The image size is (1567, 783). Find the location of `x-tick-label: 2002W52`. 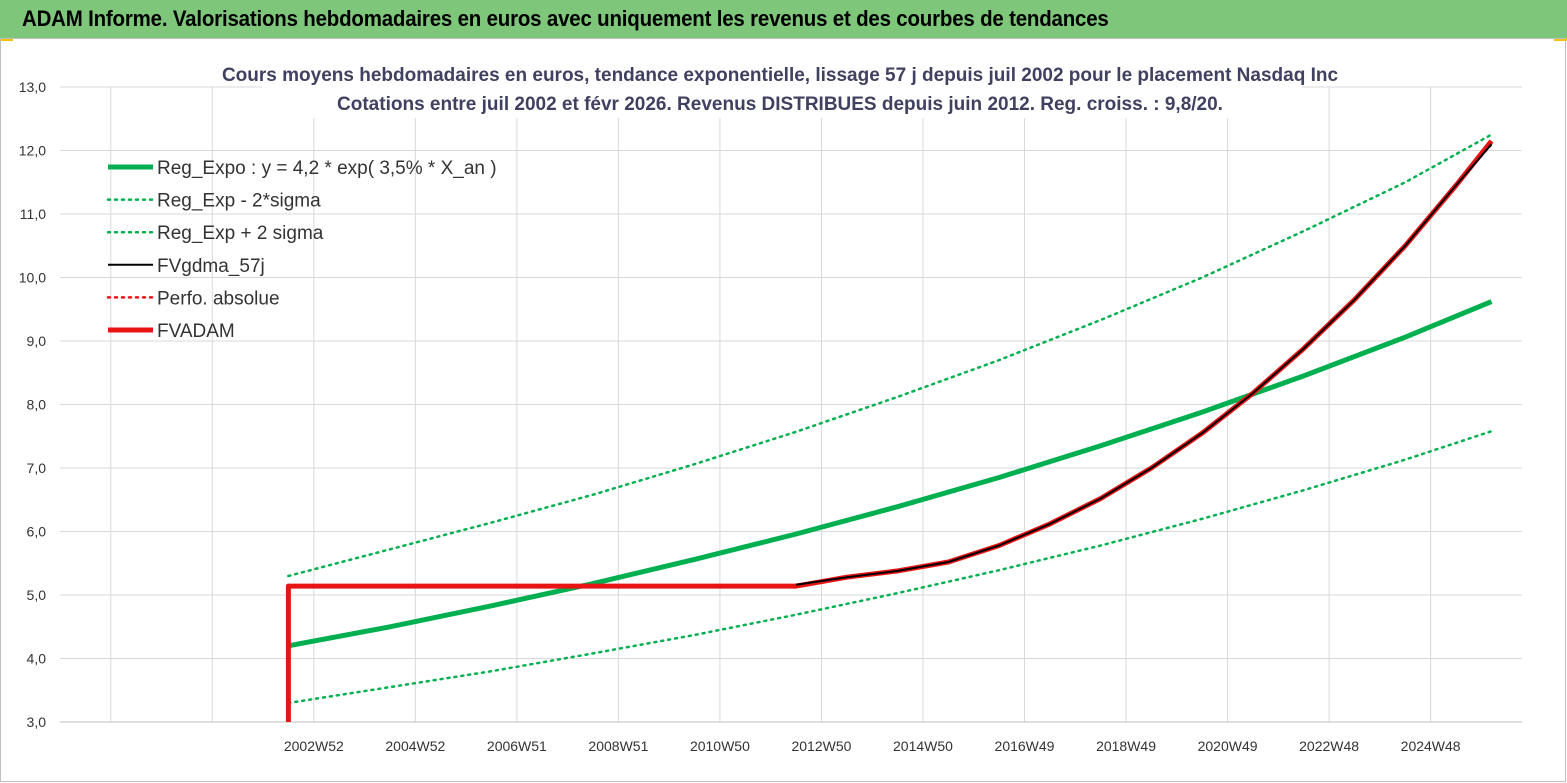

x-tick-label: 2002W52 is located at coordinates (314, 746).